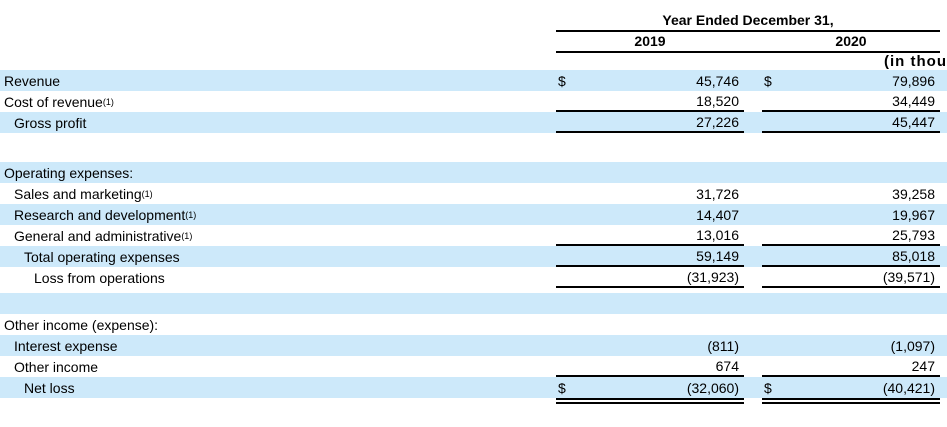  What do you see at coordinates (50, 122) in the screenshot?
I see `row-label-text: Gross profit` at bounding box center [50, 122].